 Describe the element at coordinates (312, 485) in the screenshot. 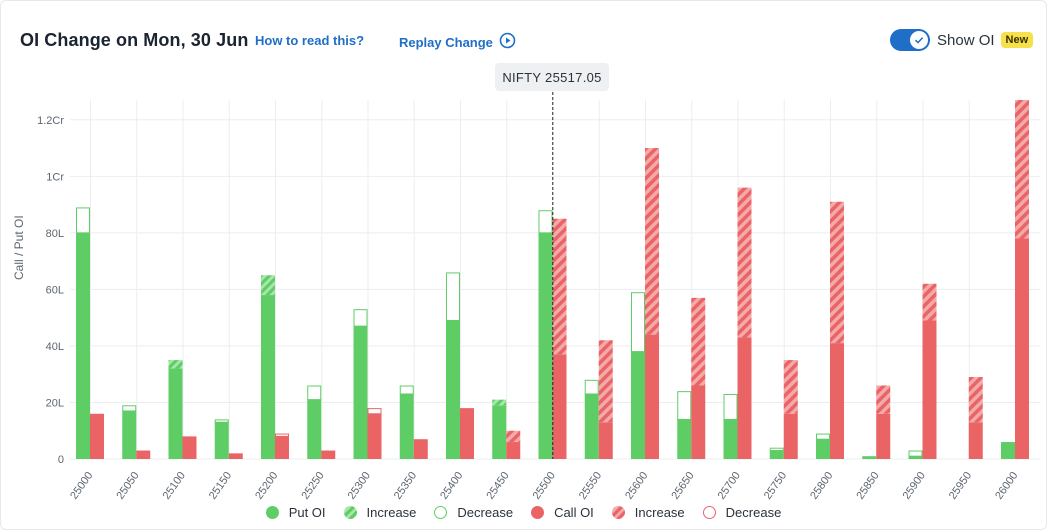

I see `x-tick-label: 25250` at that location.